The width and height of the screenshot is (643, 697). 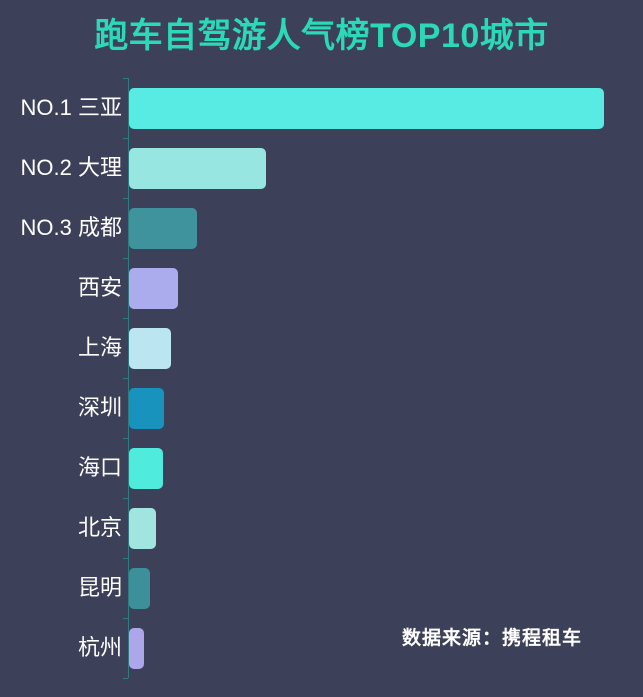 What do you see at coordinates (321, 468) in the screenshot?
I see `bar-row: 海口` at bounding box center [321, 468].